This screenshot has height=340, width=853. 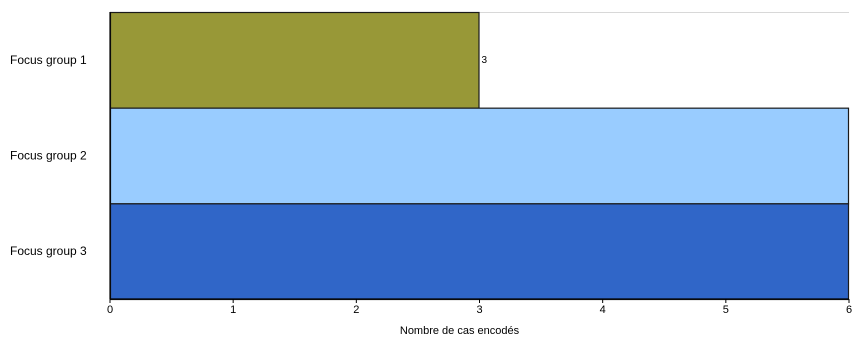 I want to click on x-tick-label-1: 1, so click(x=233, y=310).